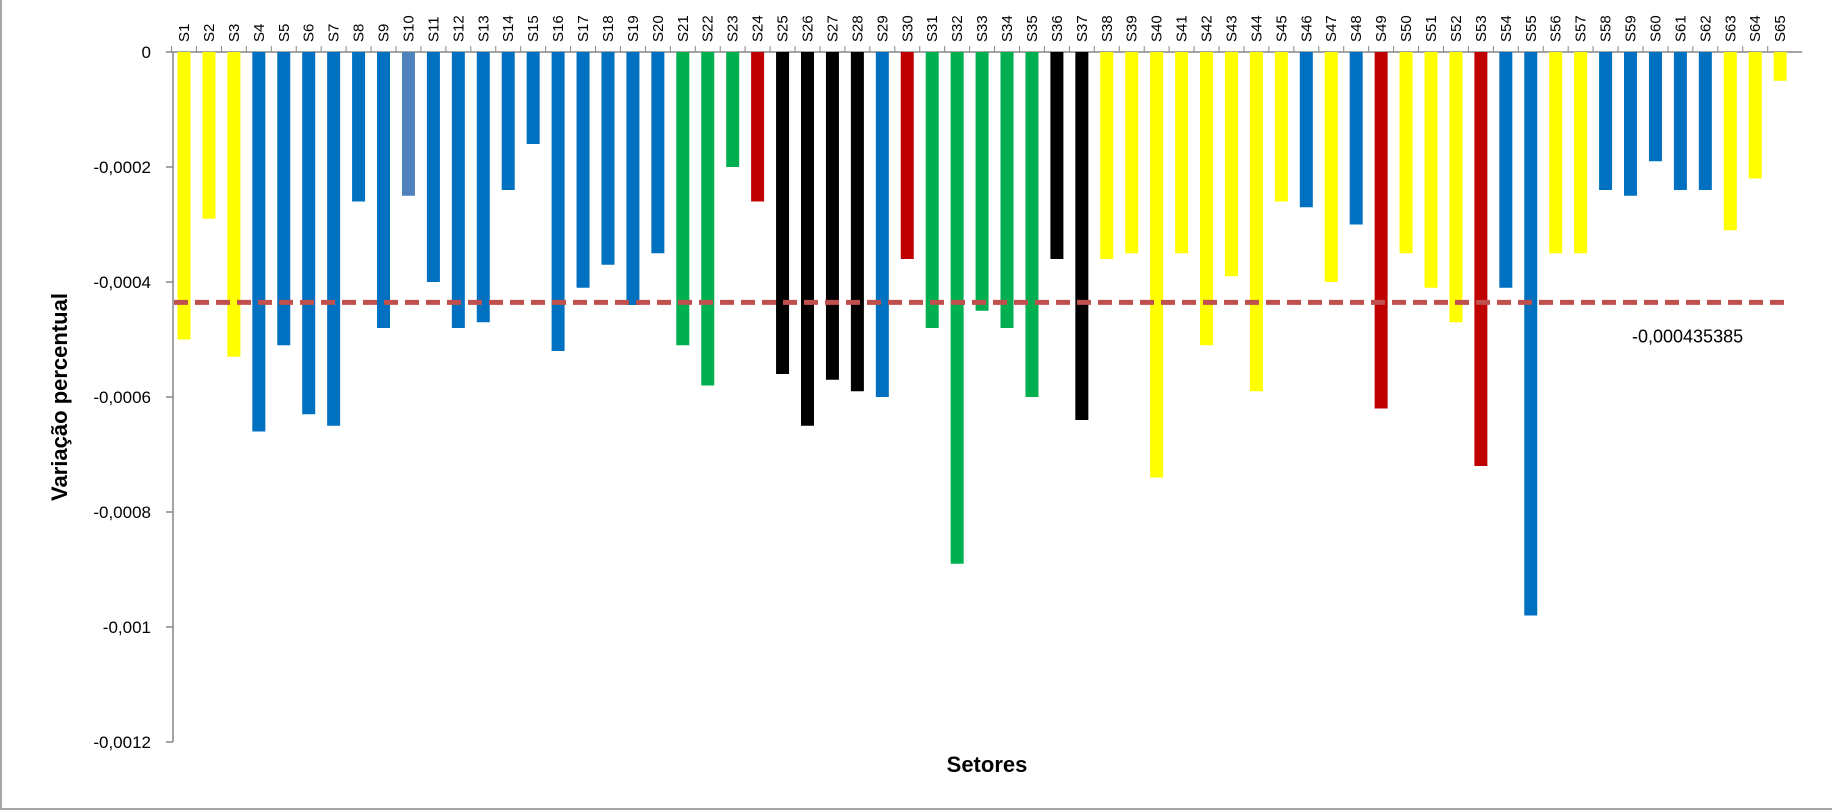 Image resolution: width=1832 pixels, height=810 pixels. Describe the element at coordinates (1581, 28) in the screenshot. I see `category-label: S57` at that location.